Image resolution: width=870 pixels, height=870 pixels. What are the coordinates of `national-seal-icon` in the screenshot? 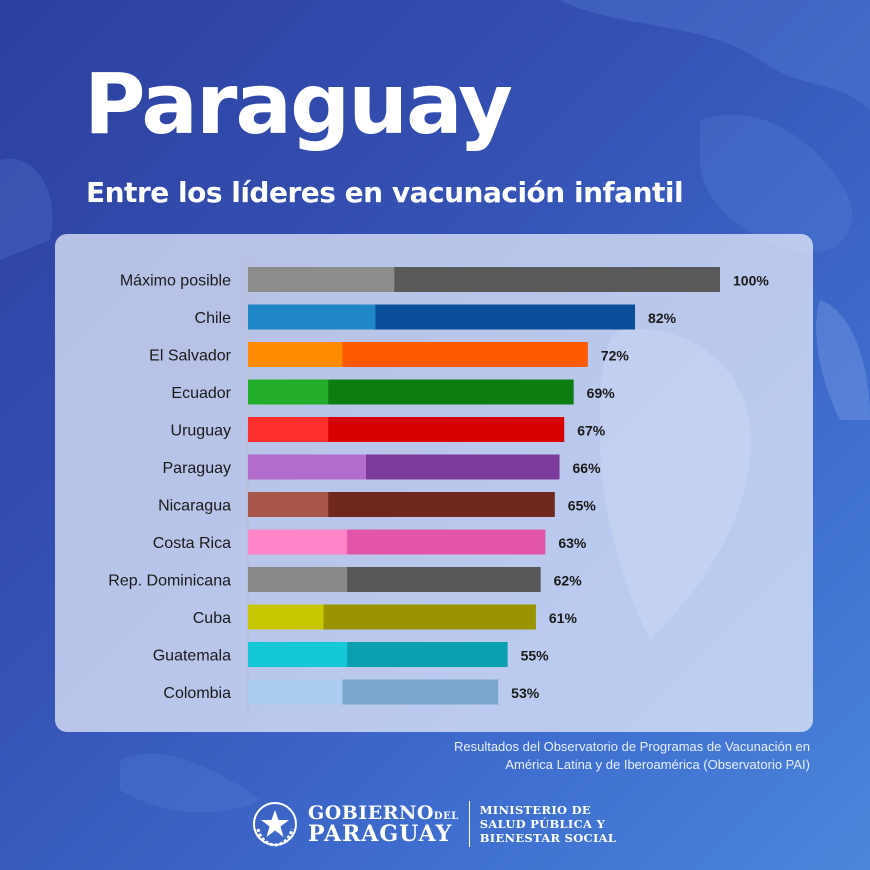 It's located at (275, 824).